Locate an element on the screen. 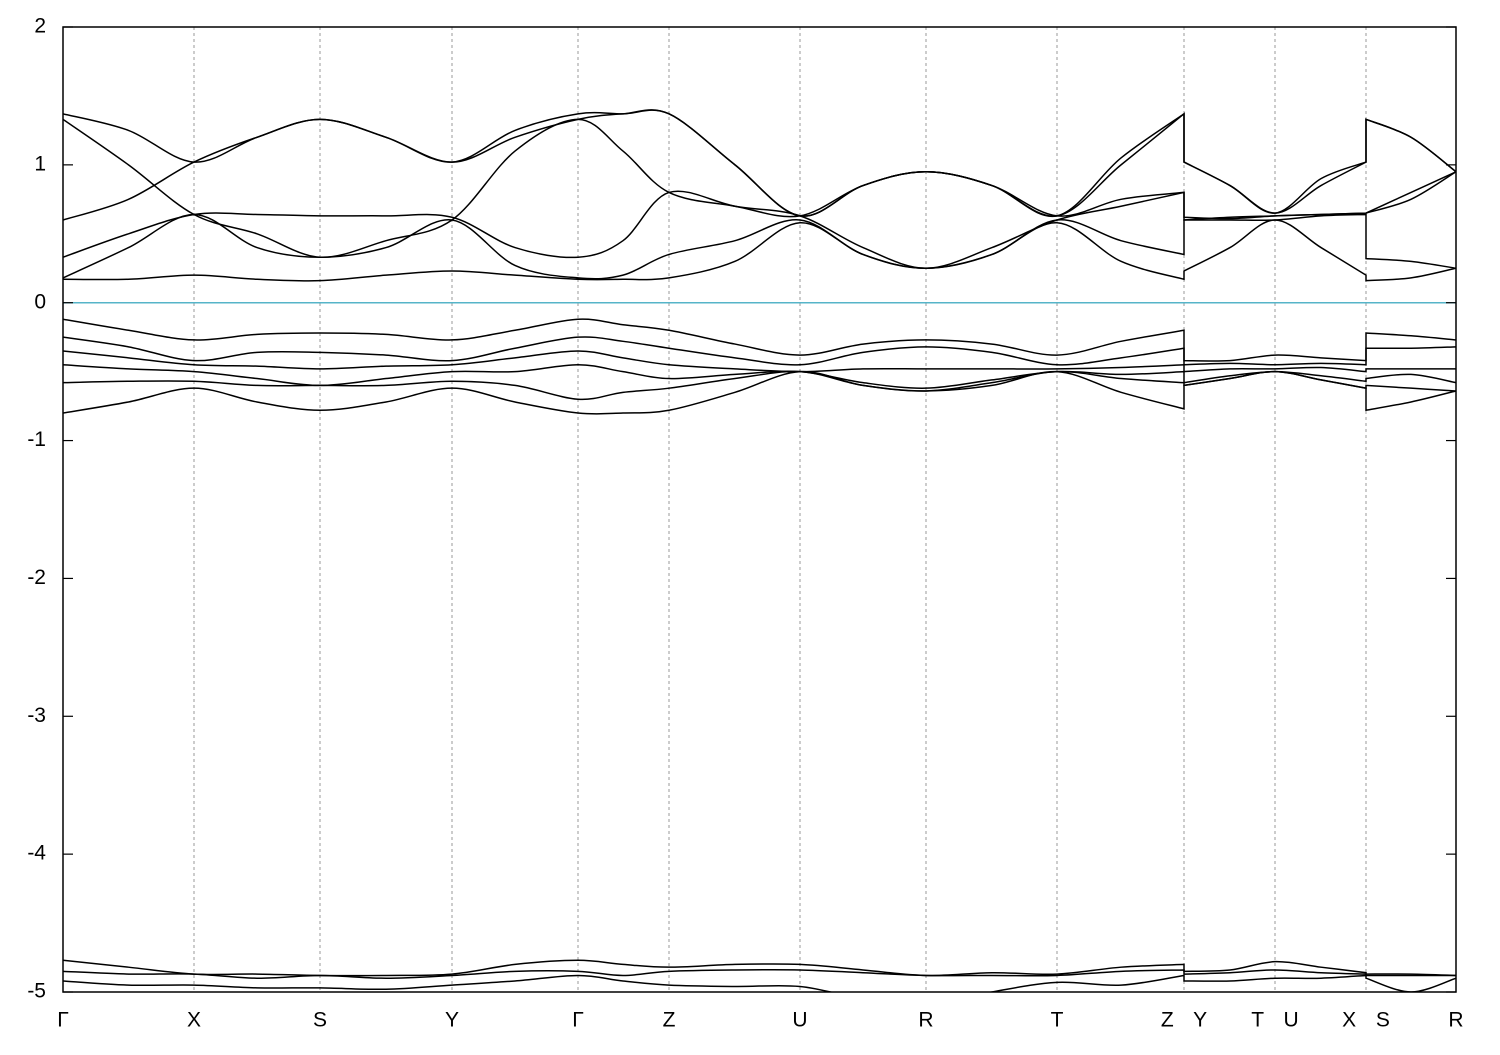  x-tick-label: Z is located at coordinates (669, 1020).